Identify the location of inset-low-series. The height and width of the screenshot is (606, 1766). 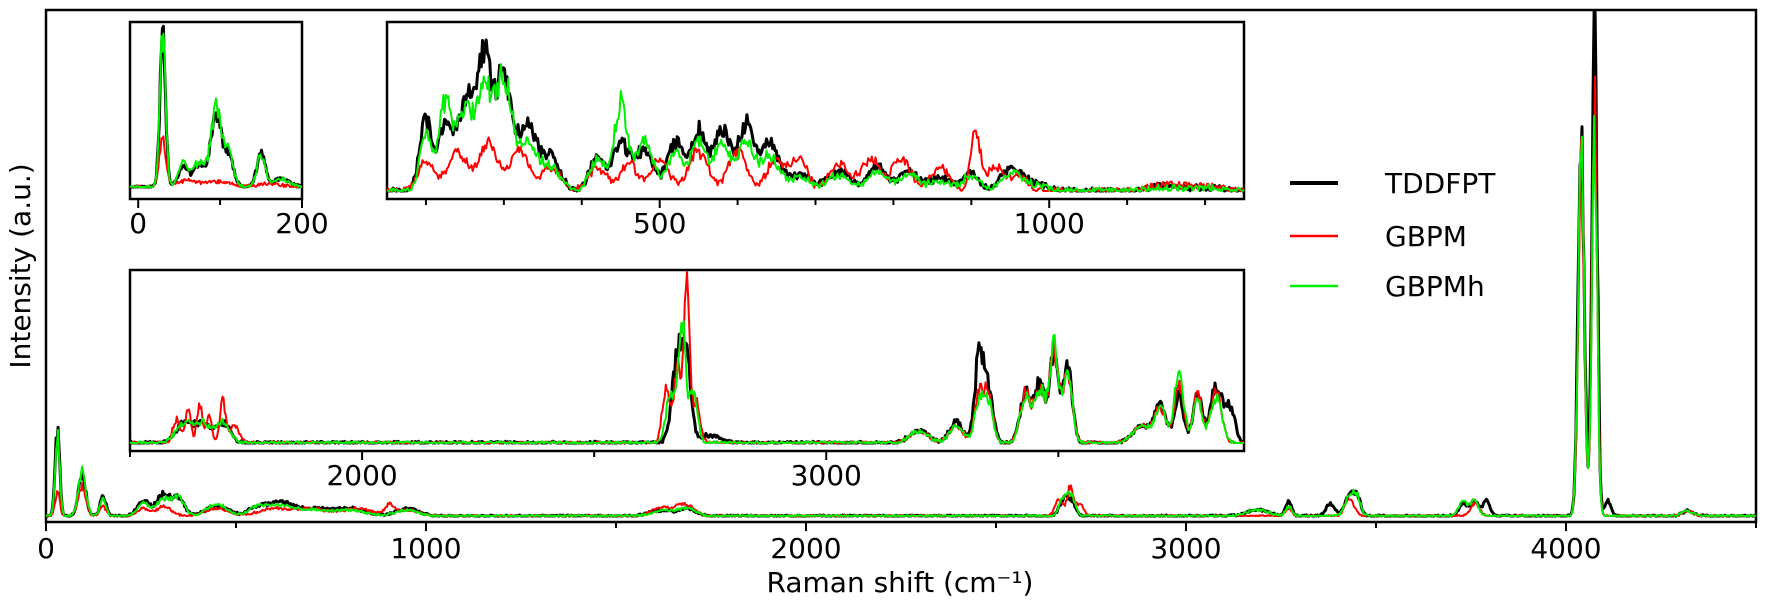
(216, 106).